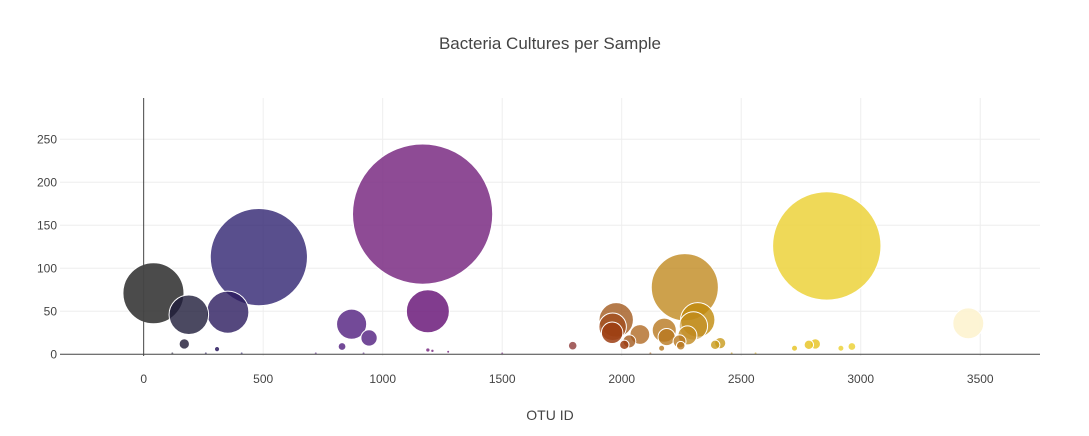 The image size is (1089, 436). What do you see at coordinates (382, 379) in the screenshot?
I see `x-tick-label: 1000` at bounding box center [382, 379].